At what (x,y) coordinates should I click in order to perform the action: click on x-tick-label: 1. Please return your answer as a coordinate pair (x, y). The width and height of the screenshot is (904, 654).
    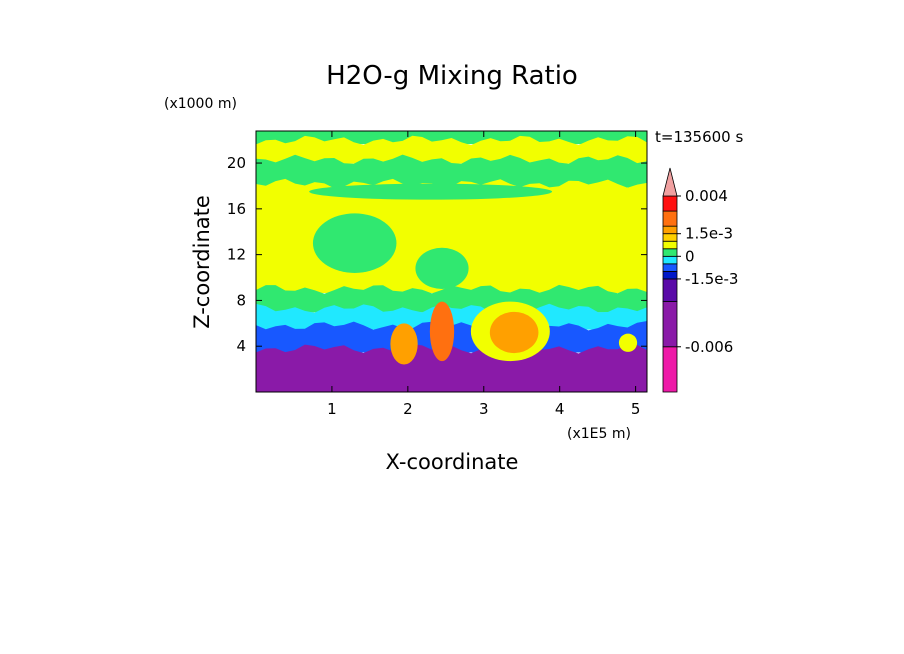
    Looking at the image, I should click on (332, 409).